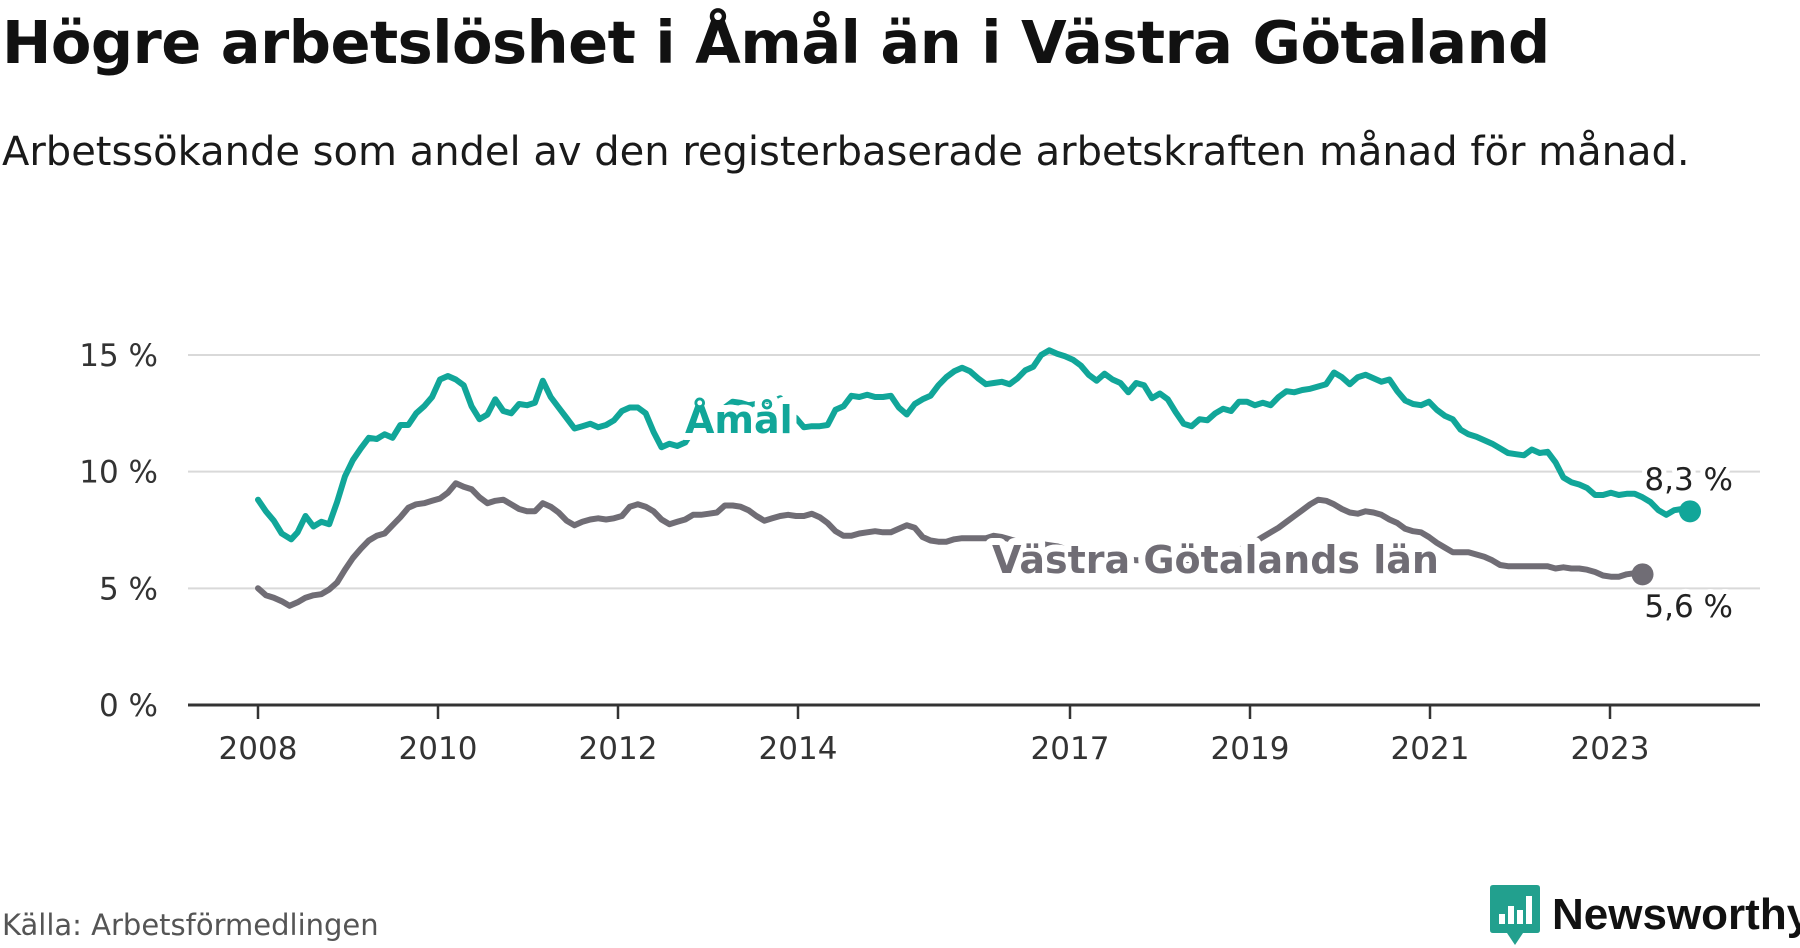 This screenshot has height=948, width=1800. I want to click on x-tick-label: 2012, so click(618, 749).